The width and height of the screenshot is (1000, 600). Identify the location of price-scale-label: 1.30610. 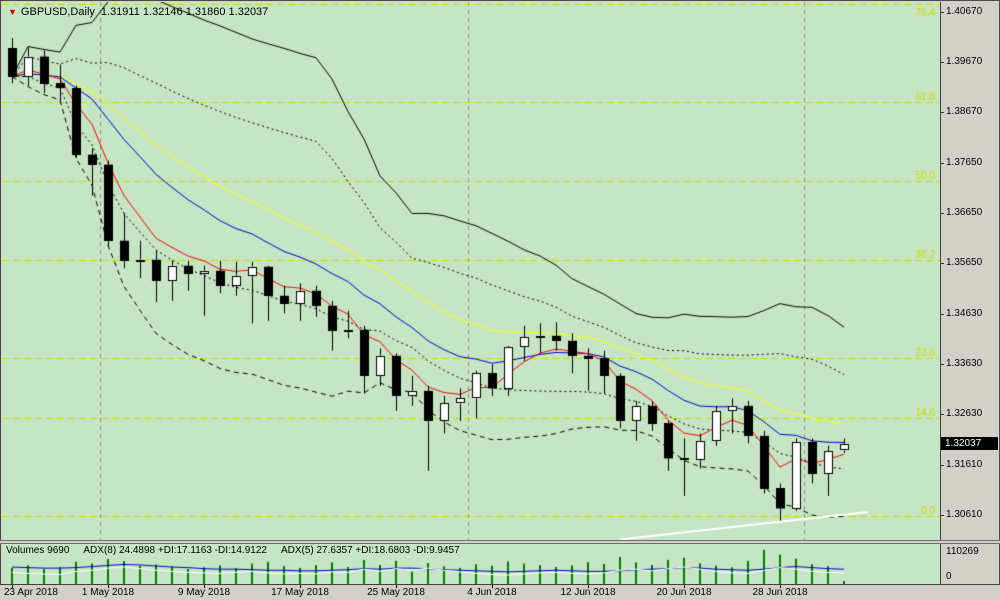
(964, 515).